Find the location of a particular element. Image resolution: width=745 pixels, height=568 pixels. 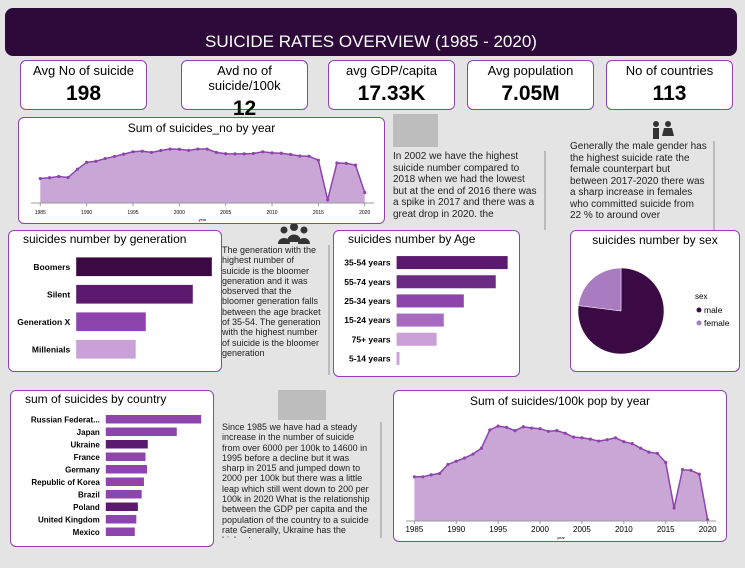

chart-title: Sum of suicides_no by year is located at coordinates (201, 128).